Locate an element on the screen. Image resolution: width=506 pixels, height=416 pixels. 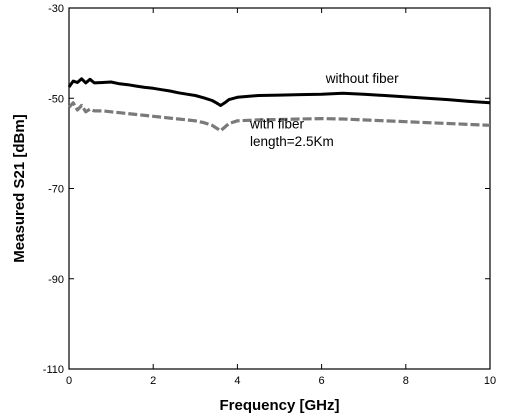
y-axis-title: Measured S21 [dBm] is located at coordinates (19, 188).